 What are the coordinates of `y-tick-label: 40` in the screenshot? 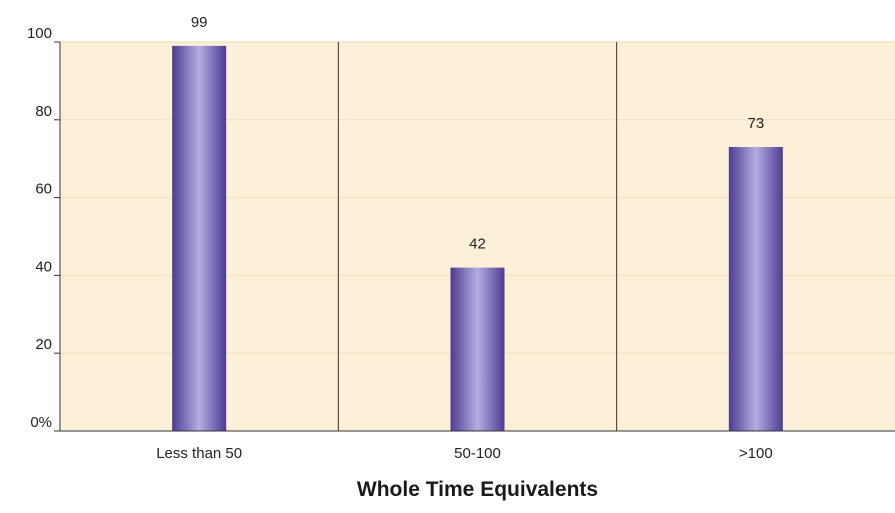 It's located at (43, 266).